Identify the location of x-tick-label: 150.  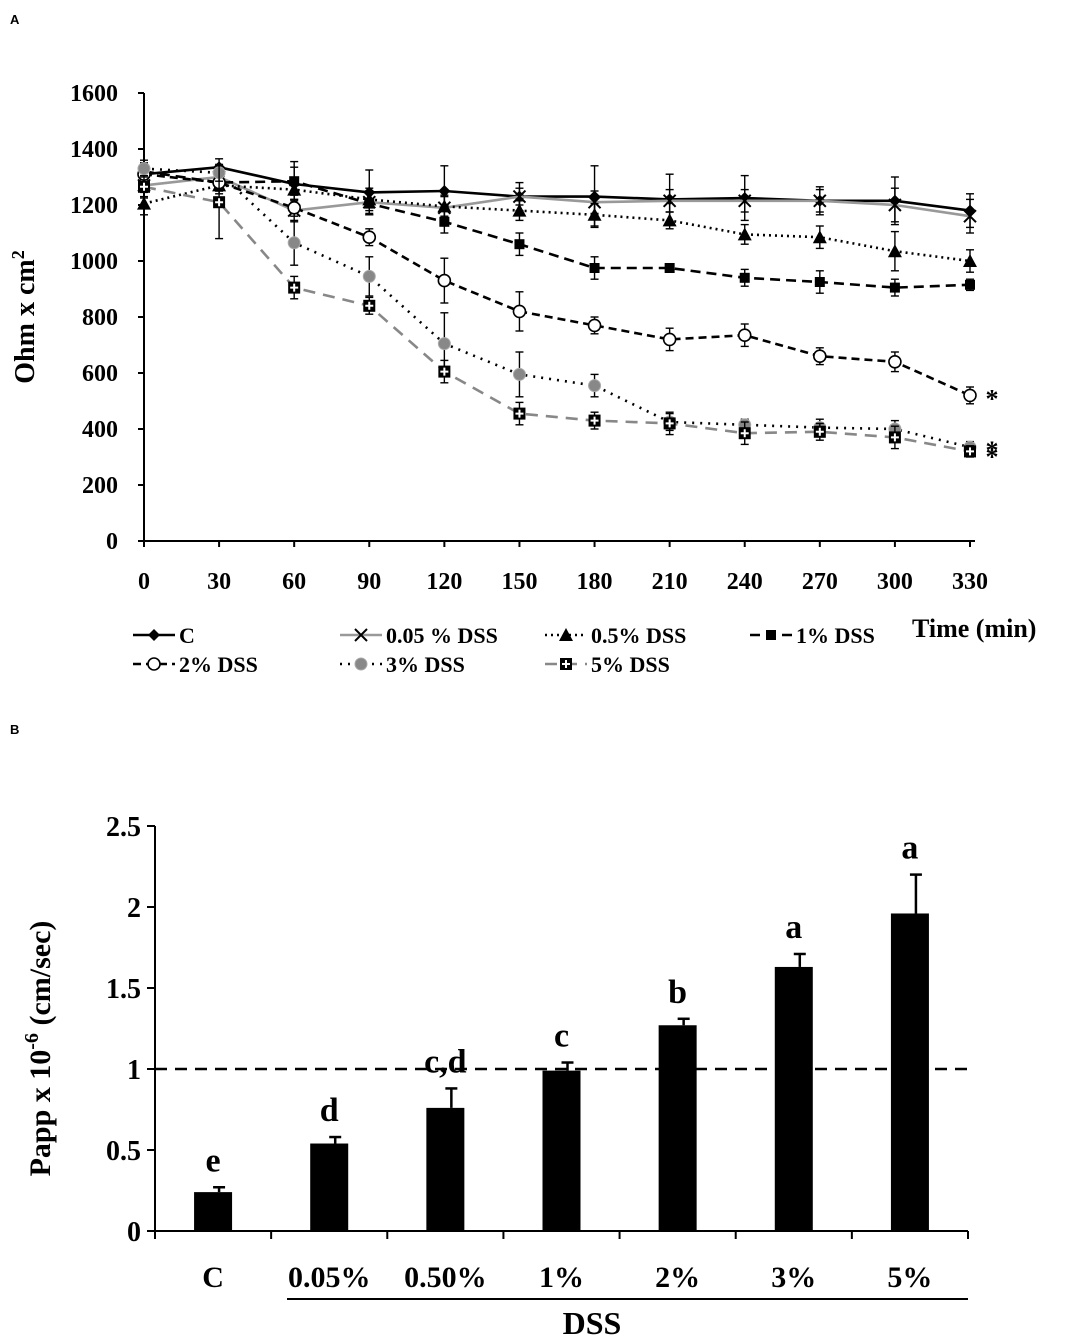
(519, 582).